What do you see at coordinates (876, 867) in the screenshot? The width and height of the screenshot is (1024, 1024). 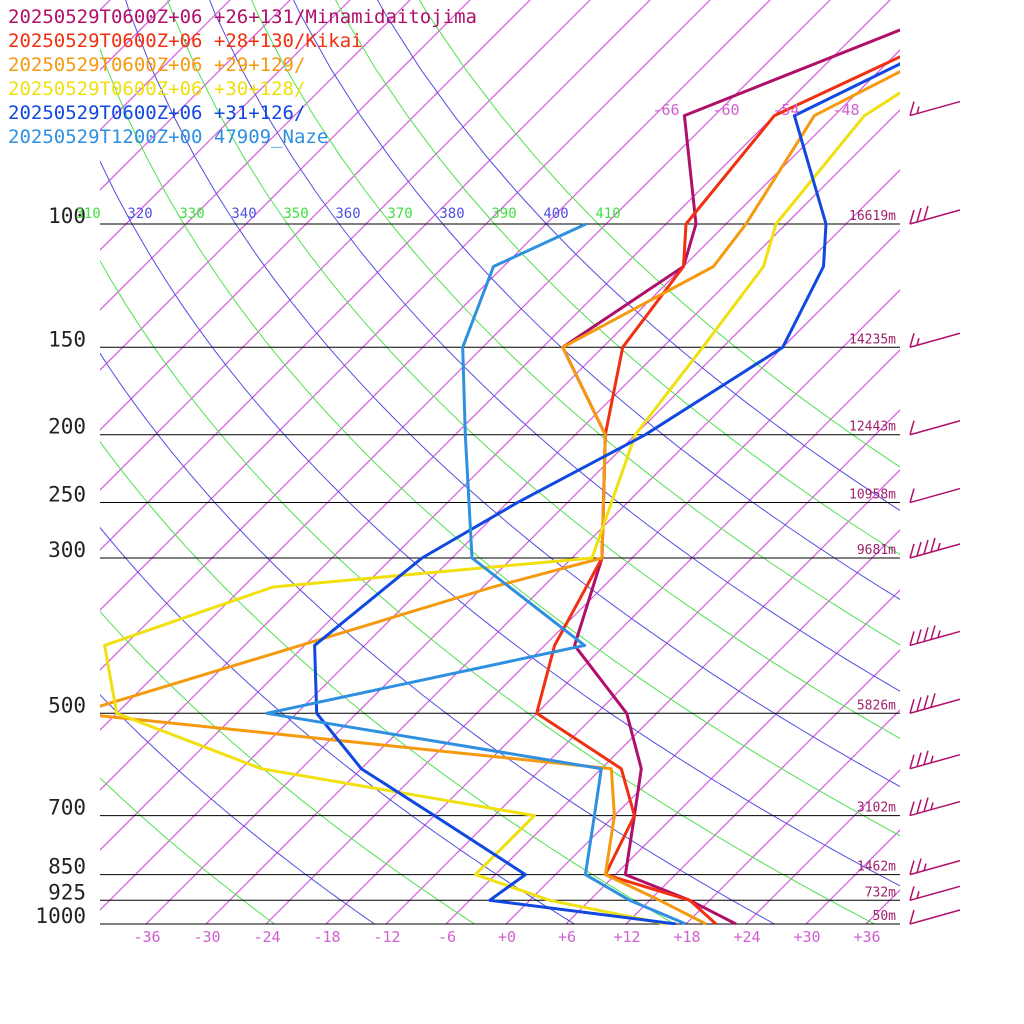 I see `height-label: 1462m` at bounding box center [876, 867].